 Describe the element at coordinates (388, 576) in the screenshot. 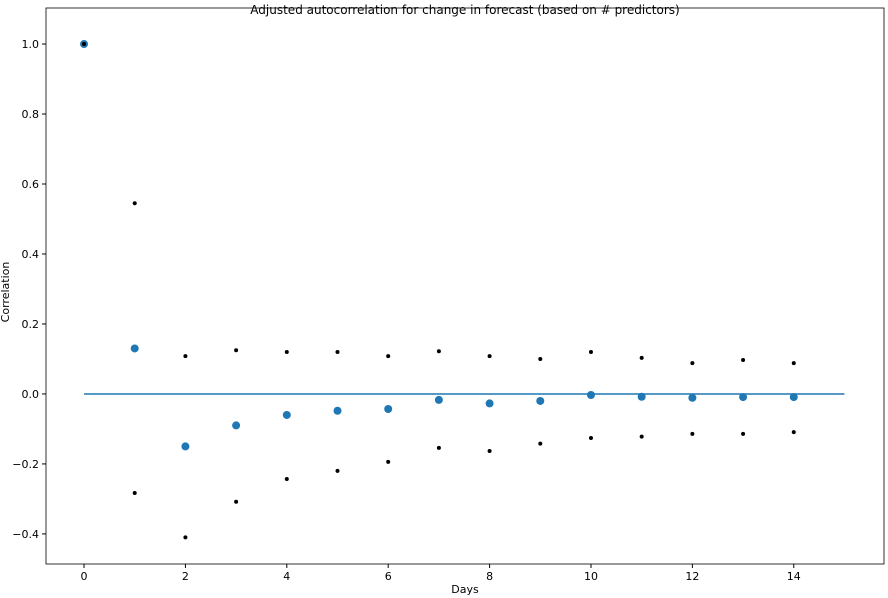

I see `x-tick-label: 6` at that location.